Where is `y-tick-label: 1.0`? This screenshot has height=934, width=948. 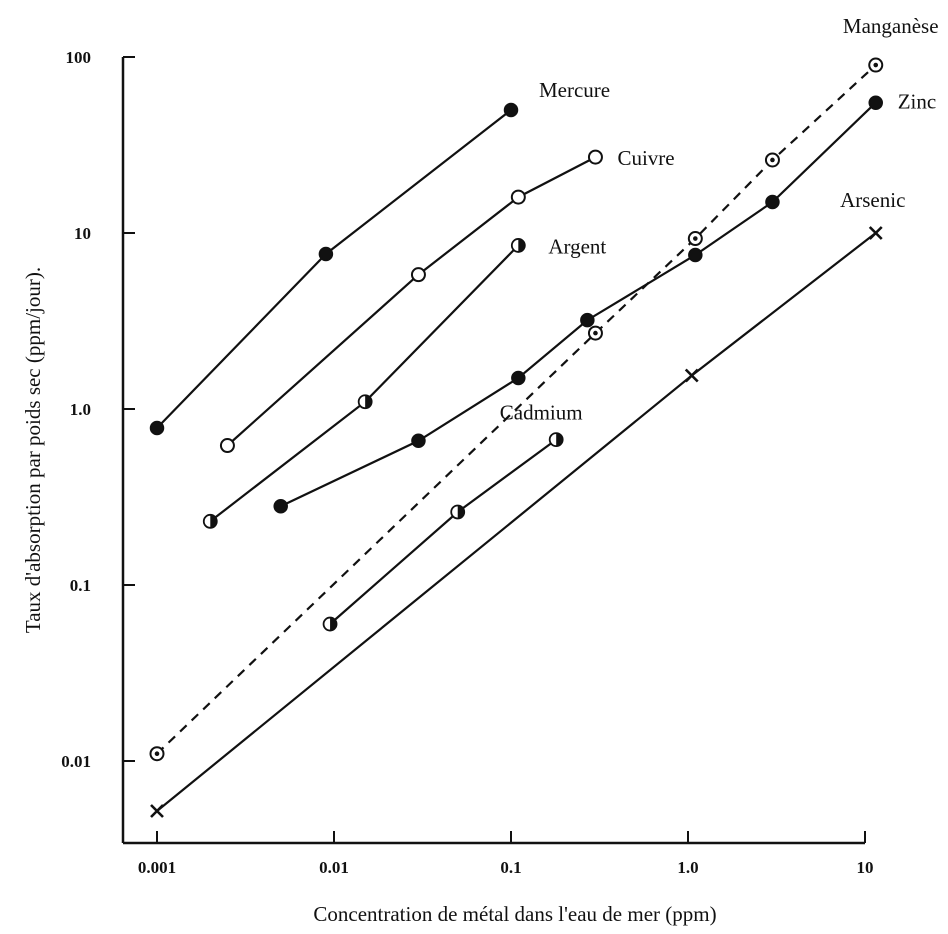
y-tick-label: 1.0 is located at coordinates (80, 409).